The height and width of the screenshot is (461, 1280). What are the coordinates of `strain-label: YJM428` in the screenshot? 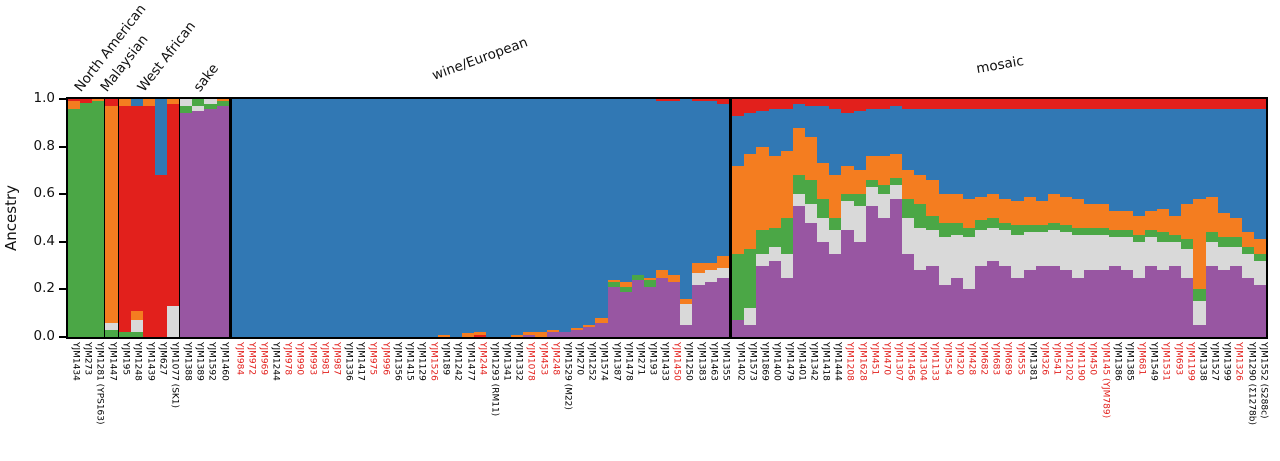 It's located at (971, 359).